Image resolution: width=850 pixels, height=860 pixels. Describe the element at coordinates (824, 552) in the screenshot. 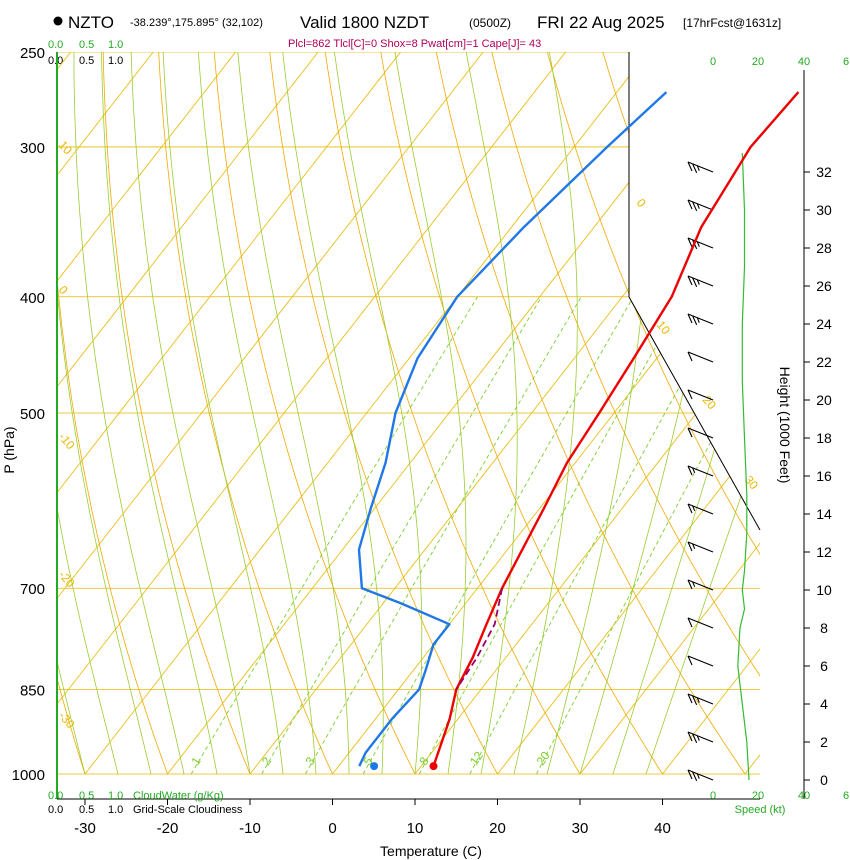

I see `height-tick-label: 12` at that location.